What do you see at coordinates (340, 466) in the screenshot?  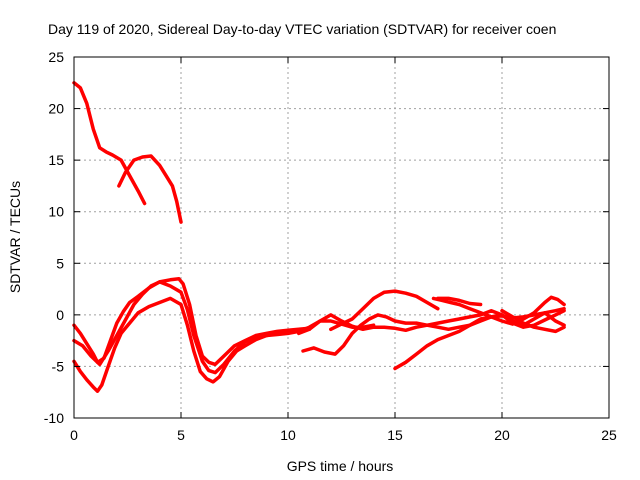 I see `x-axis-label: GPS time / hours` at bounding box center [340, 466].